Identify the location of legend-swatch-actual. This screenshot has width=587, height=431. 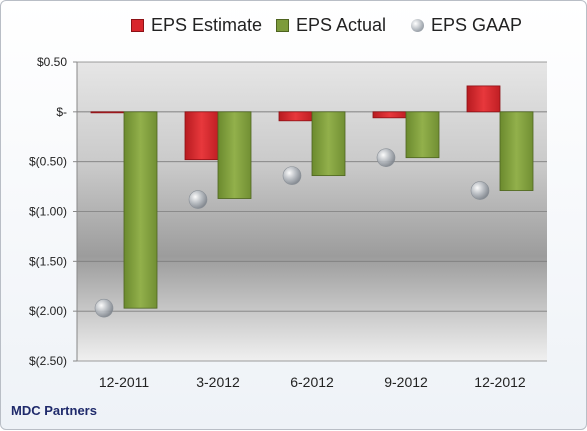
(282, 25).